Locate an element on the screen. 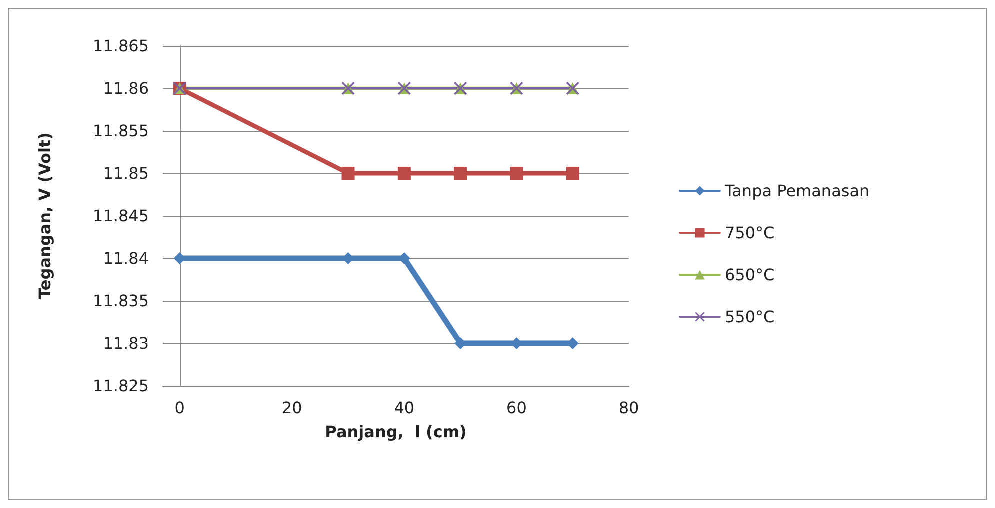 This screenshot has width=995, height=508. x-axis-title: Panjang, l (cm) is located at coordinates (396, 432).